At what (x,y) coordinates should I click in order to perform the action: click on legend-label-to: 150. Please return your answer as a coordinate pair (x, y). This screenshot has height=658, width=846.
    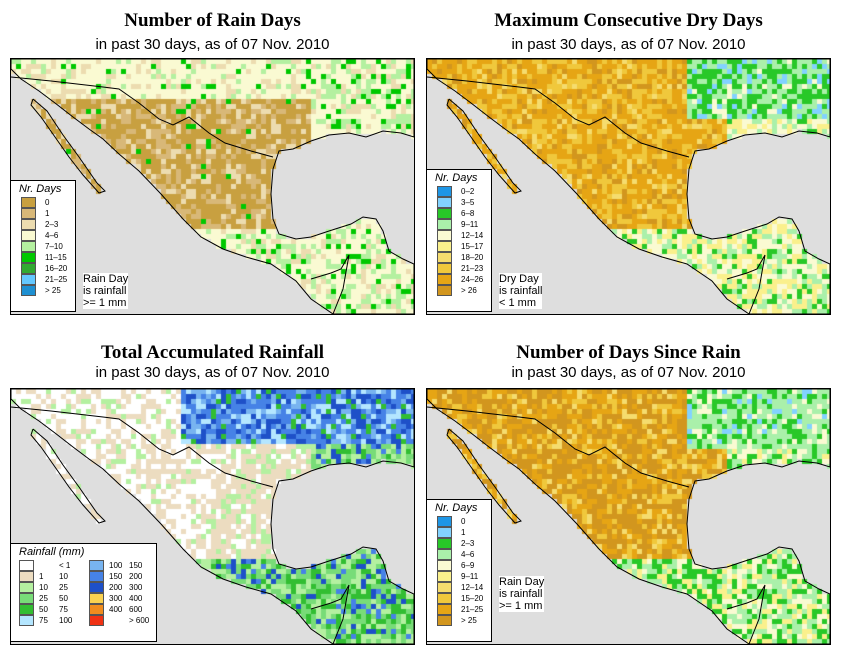
    Looking at the image, I should click on (136, 565).